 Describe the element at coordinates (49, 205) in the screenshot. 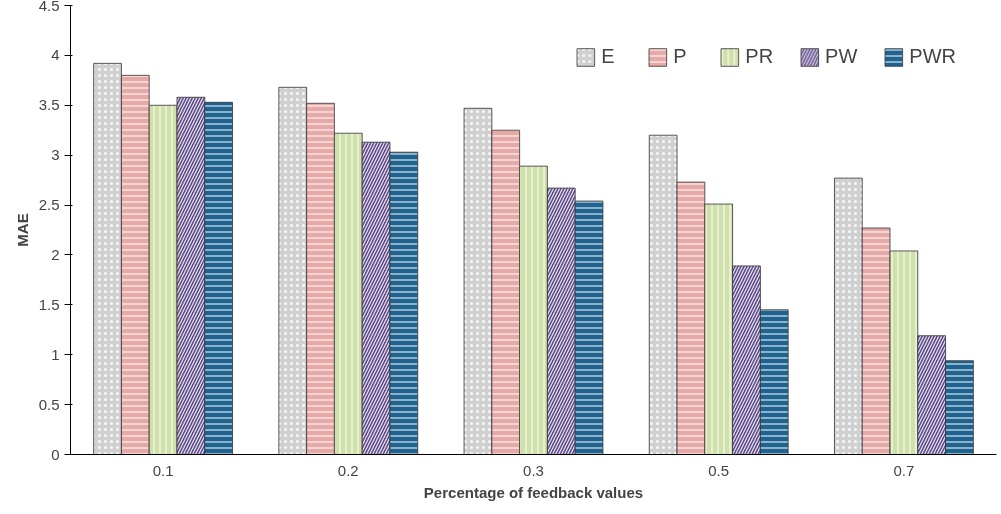

I see `y-tick-label: 2.5` at that location.